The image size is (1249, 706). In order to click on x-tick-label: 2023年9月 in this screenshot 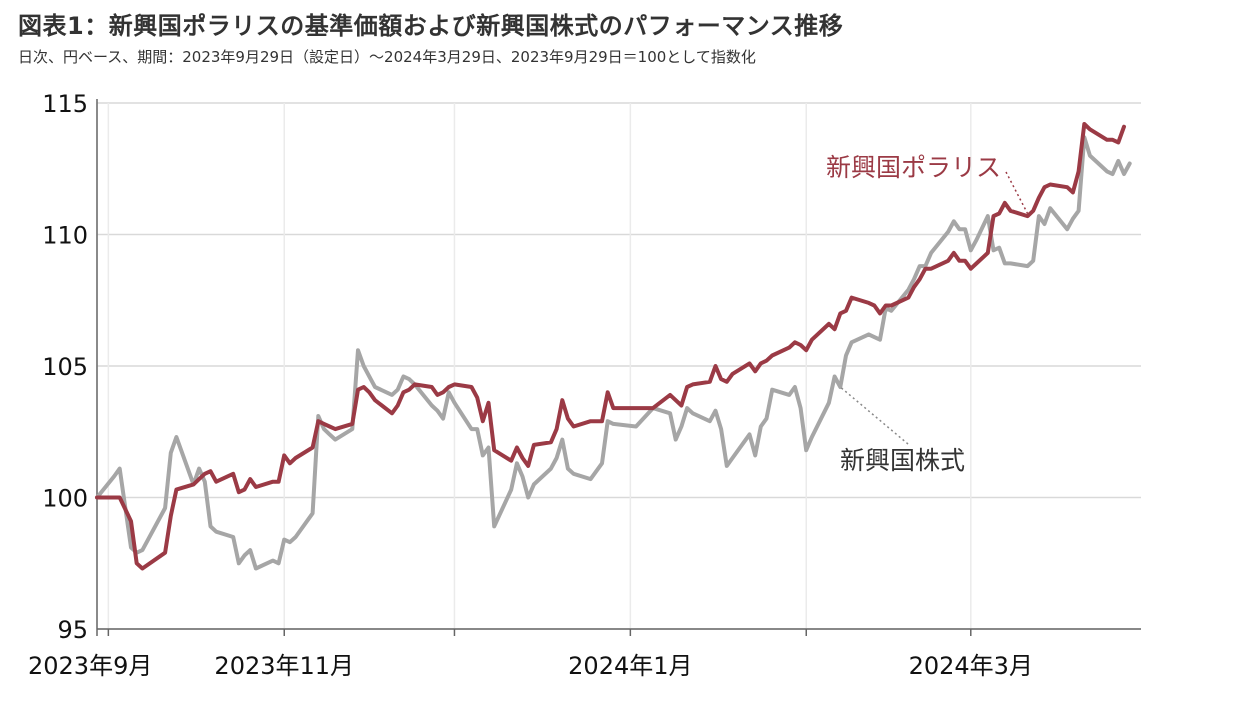, I will do `click(90, 666)`.